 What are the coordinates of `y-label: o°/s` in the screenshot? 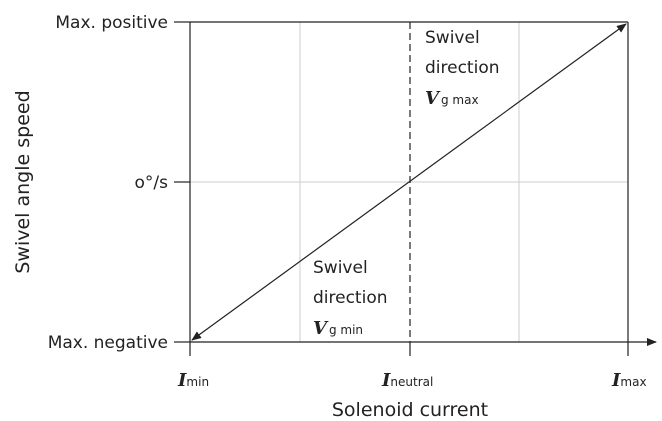 It's located at (152, 183).